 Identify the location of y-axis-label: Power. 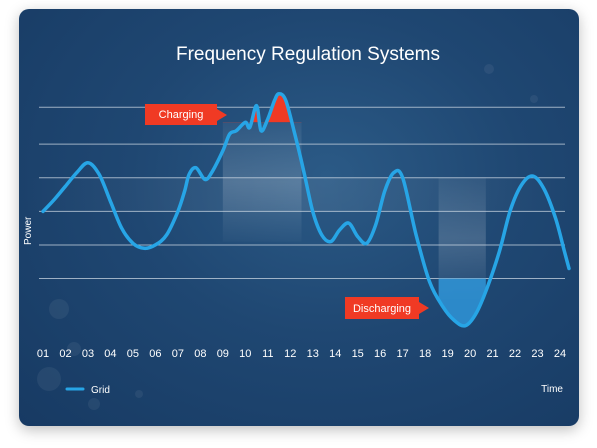
(28, 230).